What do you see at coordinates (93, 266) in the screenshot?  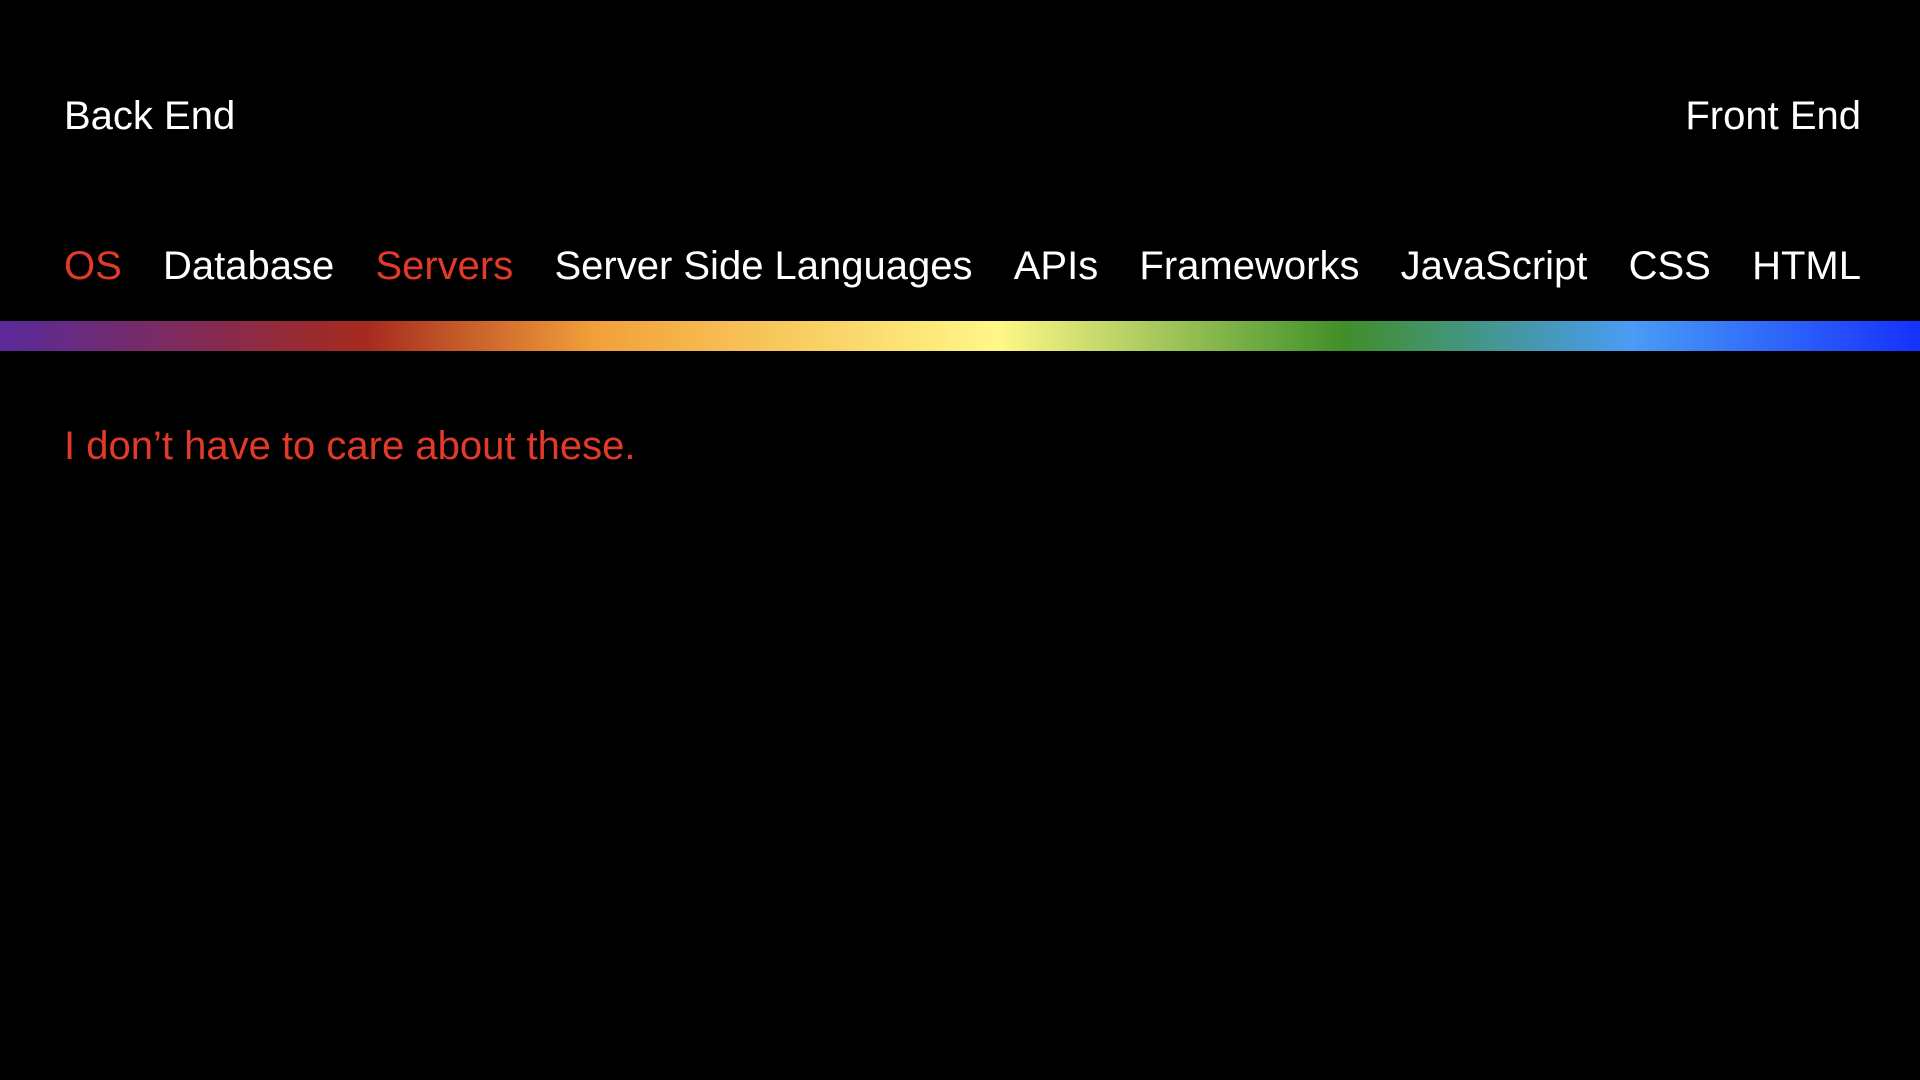 I see `category-os: OS` at bounding box center [93, 266].